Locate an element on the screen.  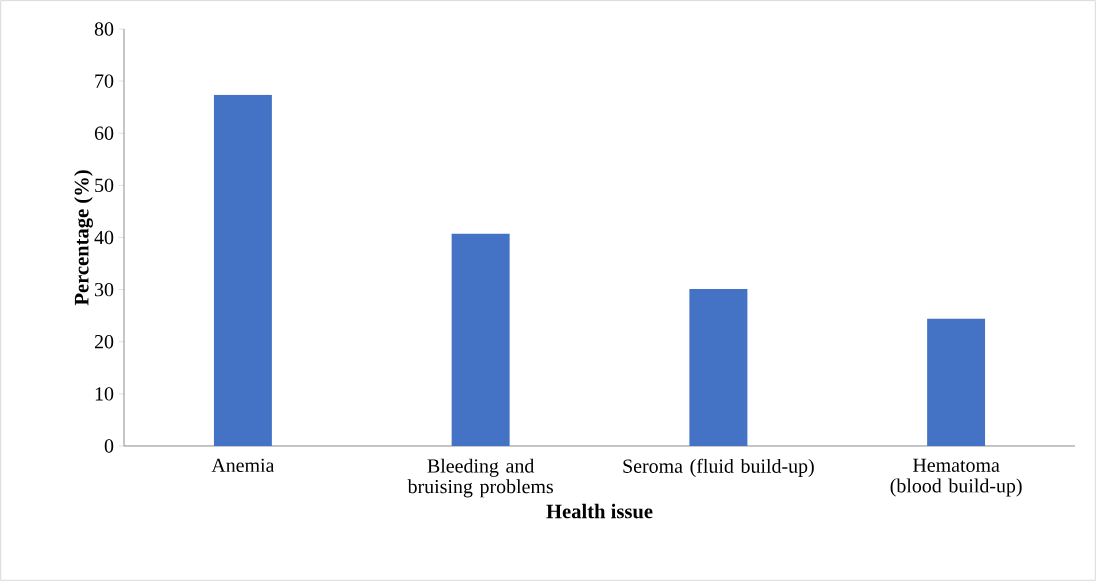
y-tick-label: 80 is located at coordinates (104, 29).